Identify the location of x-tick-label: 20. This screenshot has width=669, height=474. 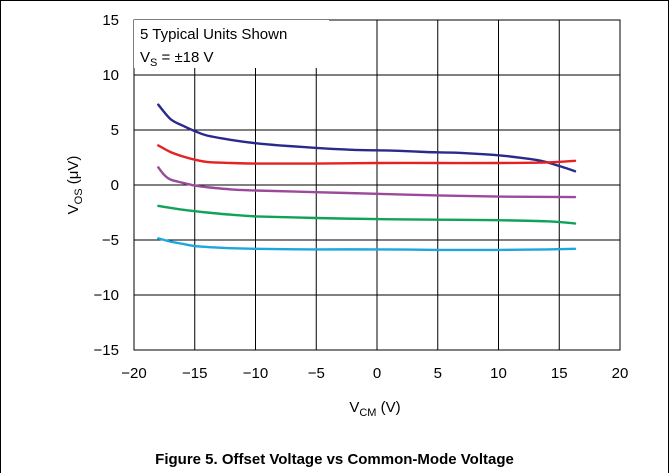
(620, 373).